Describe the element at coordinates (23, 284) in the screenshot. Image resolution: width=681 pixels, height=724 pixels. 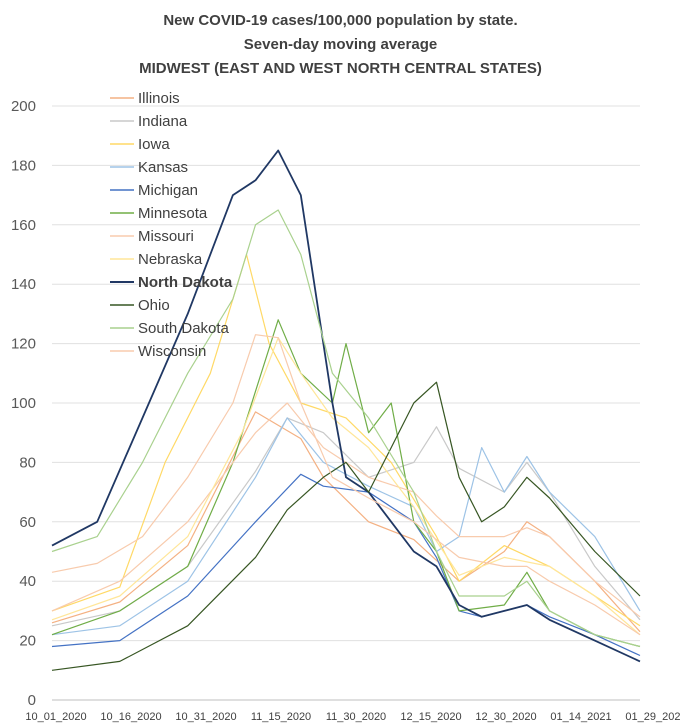
I see `y-tick-label: 140` at that location.